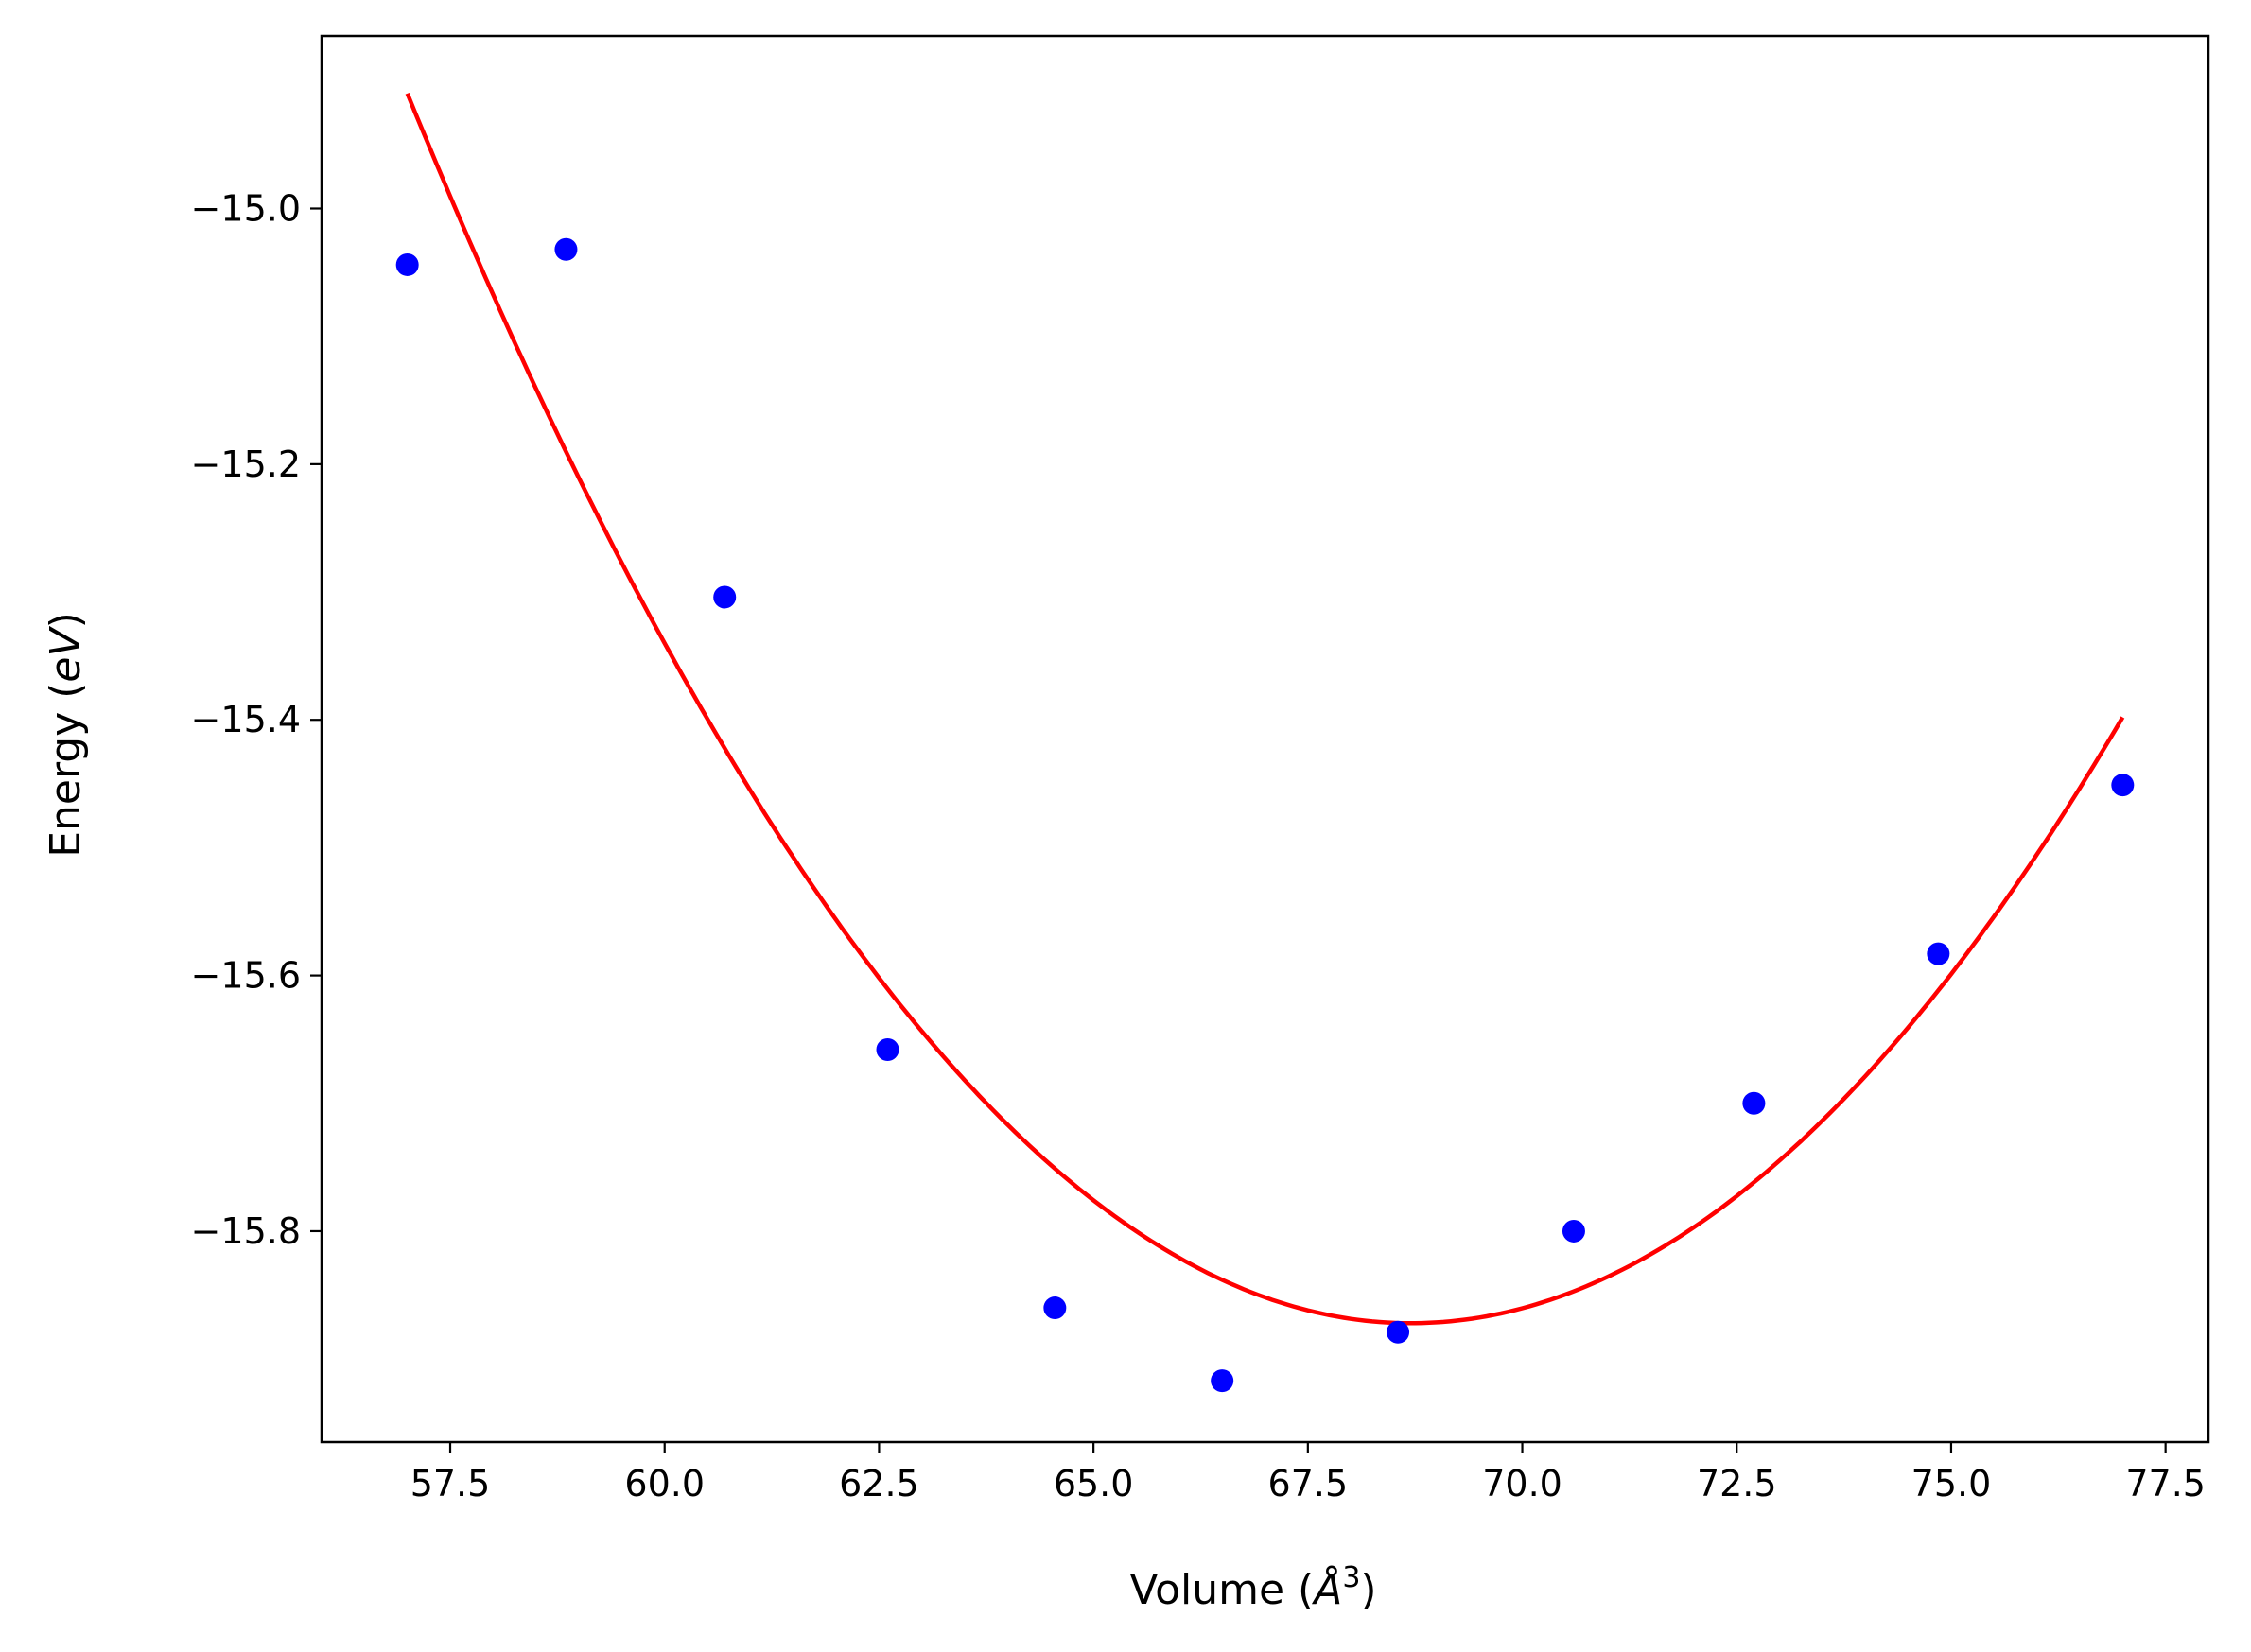  Describe the element at coordinates (246, 208) in the screenshot. I see `y-tick-label: −15.0` at that location.